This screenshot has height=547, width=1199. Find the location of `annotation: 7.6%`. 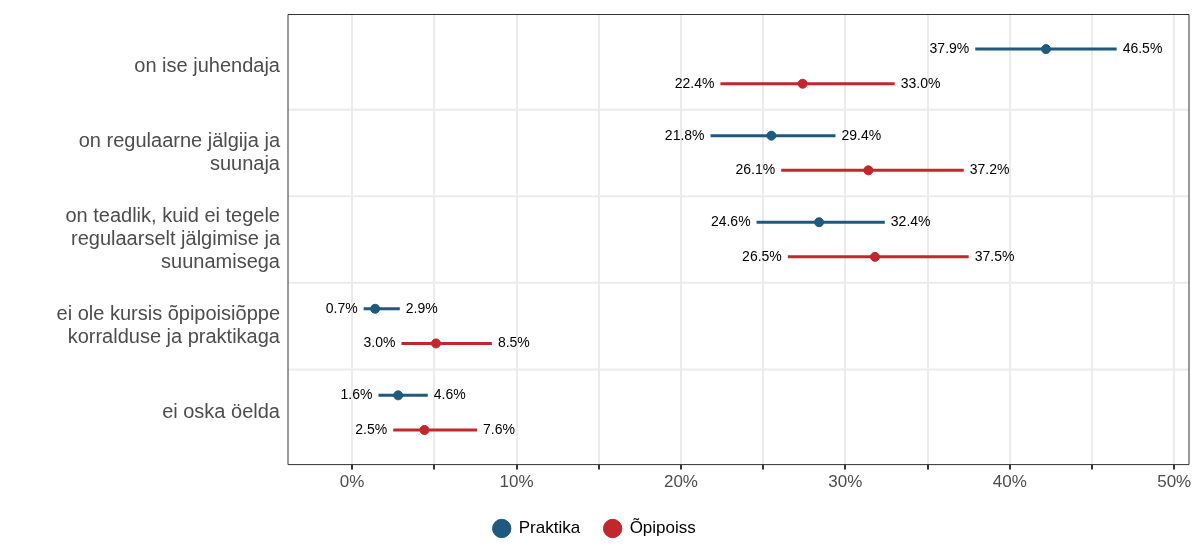

annotation: 7.6% is located at coordinates (499, 428).